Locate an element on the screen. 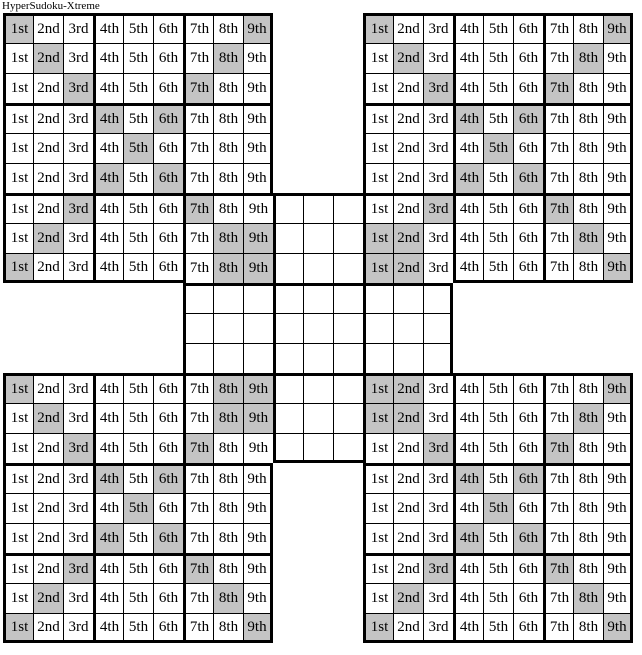  bottom-left-cell-r9c4: 4th is located at coordinates (108, 628).